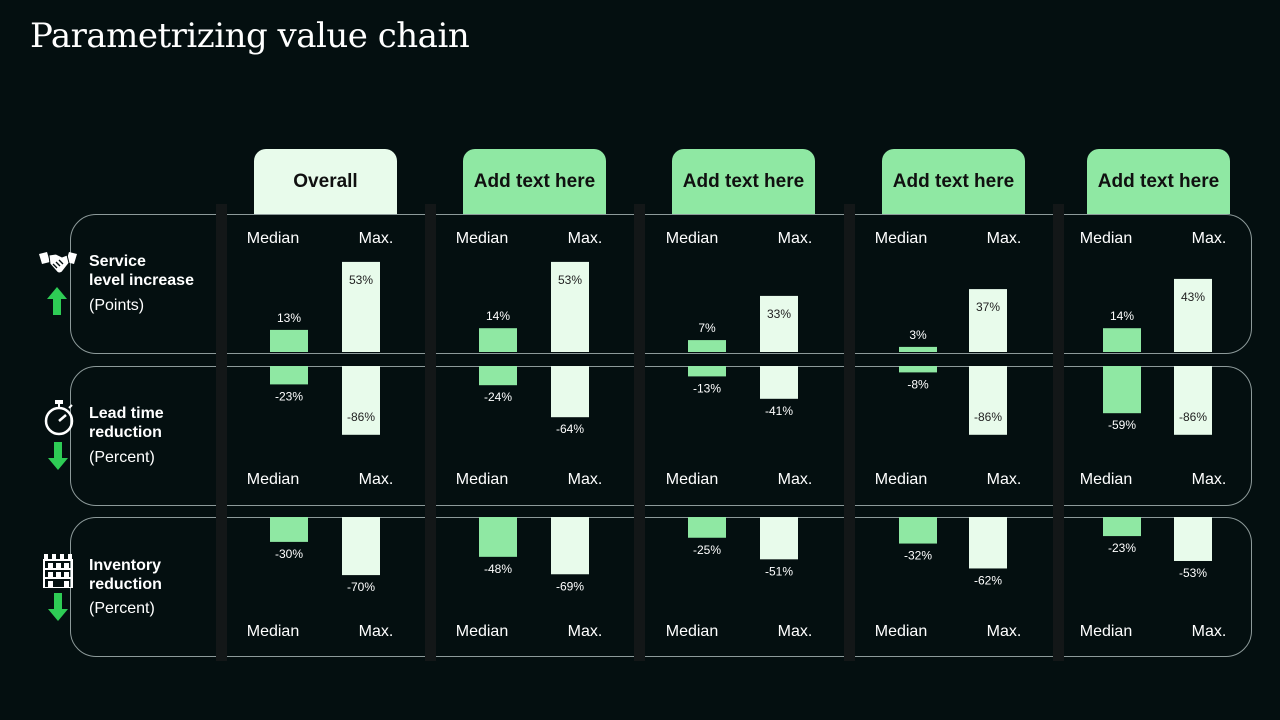 This screenshot has width=1280, height=720. Describe the element at coordinates (534, 181) in the screenshot. I see `column-header-2: Add text here` at that location.